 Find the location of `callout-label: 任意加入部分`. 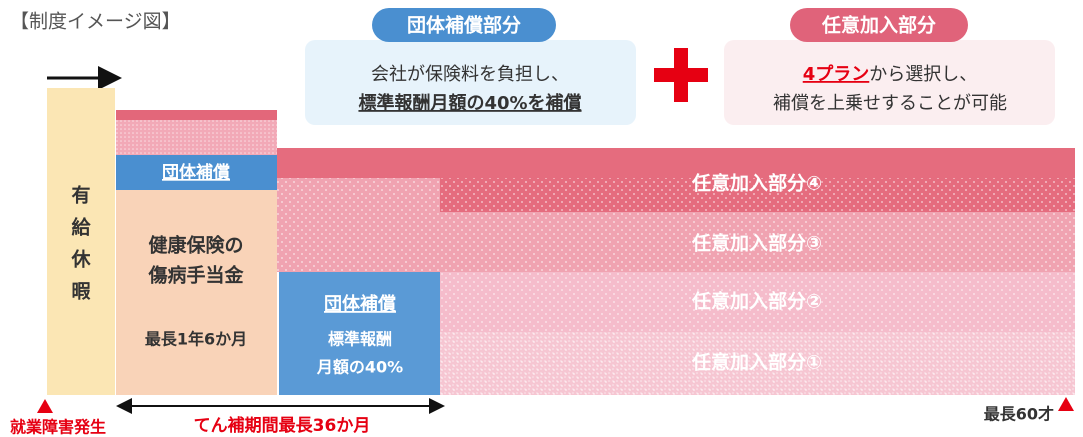

callout-label: 任意加入部分 is located at coordinates (878, 25).